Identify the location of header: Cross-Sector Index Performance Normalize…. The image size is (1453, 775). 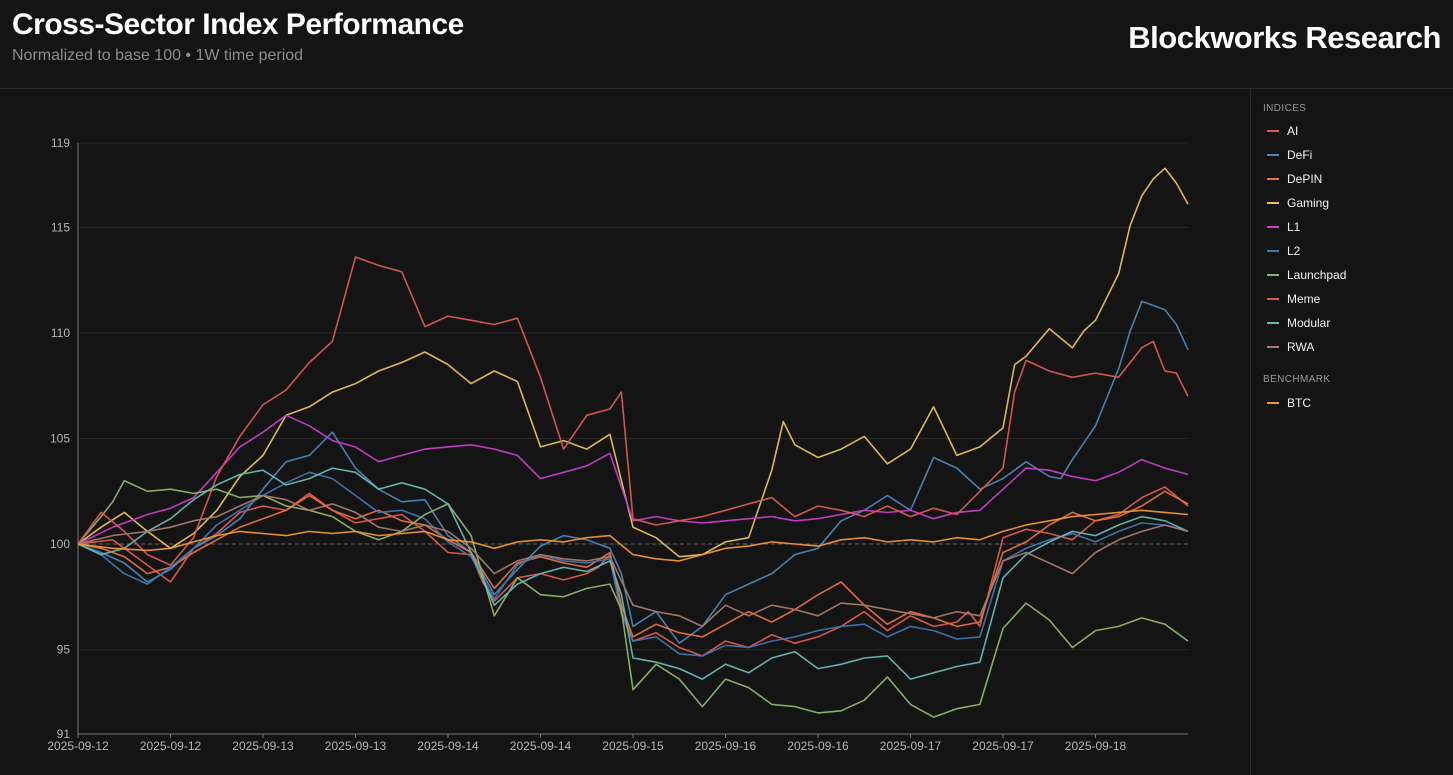
(726, 44).